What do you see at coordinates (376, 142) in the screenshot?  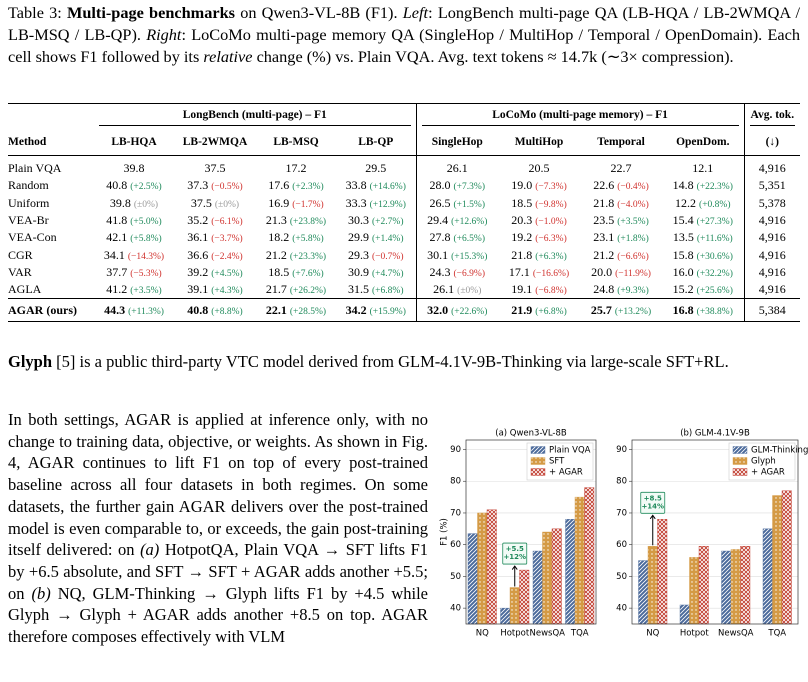 I see `column-header: LB-QP` at bounding box center [376, 142].